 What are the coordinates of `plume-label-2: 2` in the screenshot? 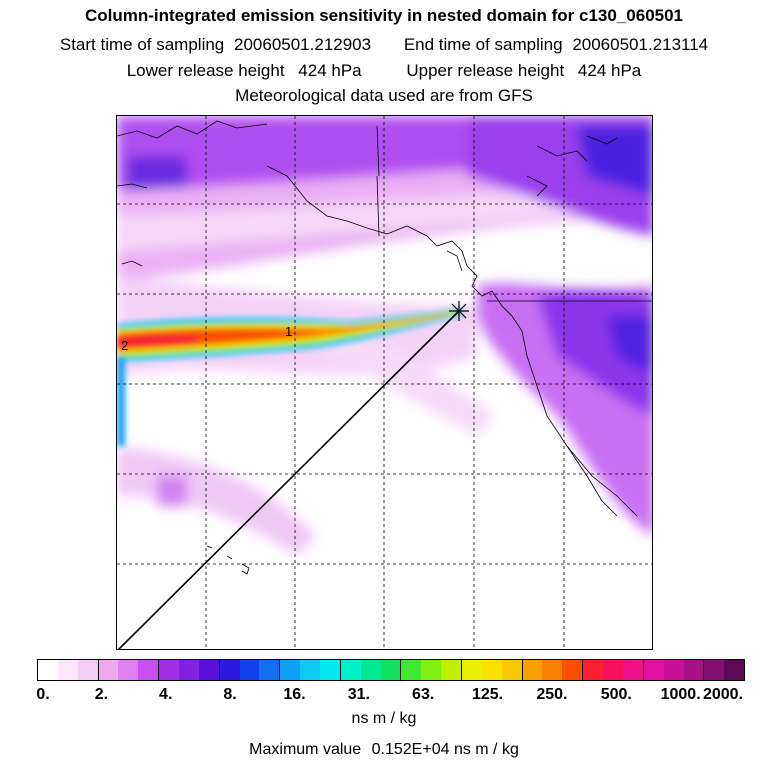 It's located at (124, 345).